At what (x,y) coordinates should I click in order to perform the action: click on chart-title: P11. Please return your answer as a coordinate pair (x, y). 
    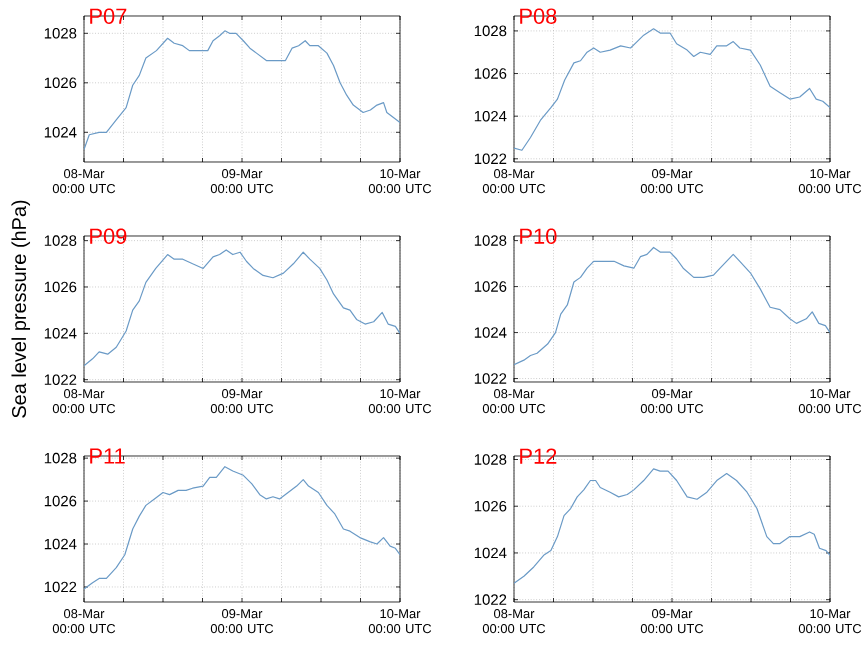
    Looking at the image, I should click on (107, 456).